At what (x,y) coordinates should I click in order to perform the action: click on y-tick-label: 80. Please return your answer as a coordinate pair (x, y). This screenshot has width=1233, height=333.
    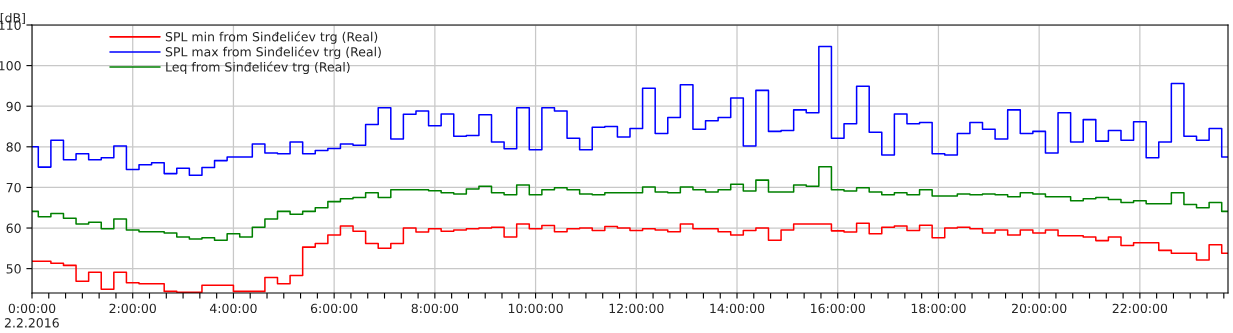
    Looking at the image, I should click on (13, 147).